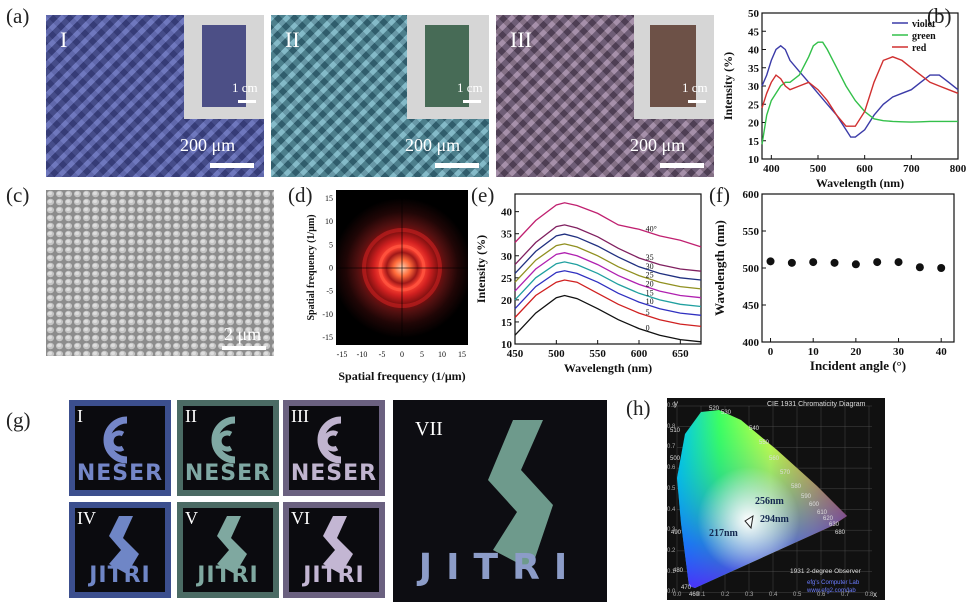 This screenshot has width=969, height=605. What do you see at coordinates (754, 429) in the screenshot?
I see `cie-wavelength-label: 540` at bounding box center [754, 429].